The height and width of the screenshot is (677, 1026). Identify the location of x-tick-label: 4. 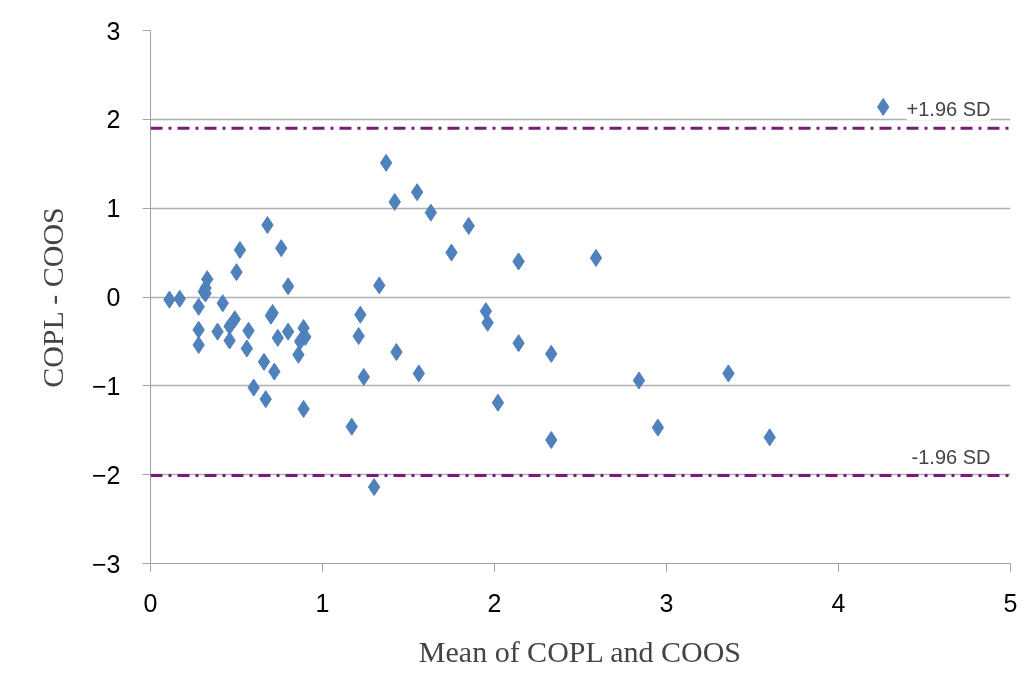
(838, 602).